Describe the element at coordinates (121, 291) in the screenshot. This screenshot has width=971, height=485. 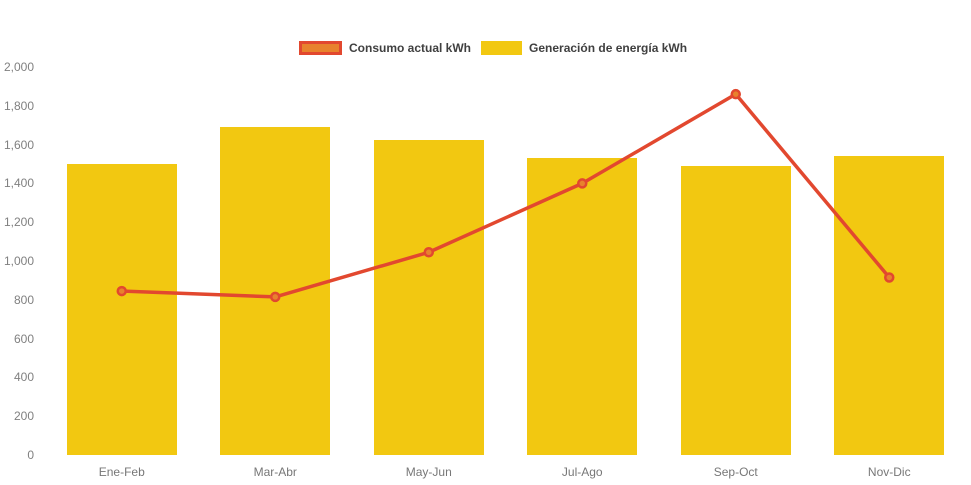
I see `line-point-ene-feb: Consumo actual kWh: 845` at that location.